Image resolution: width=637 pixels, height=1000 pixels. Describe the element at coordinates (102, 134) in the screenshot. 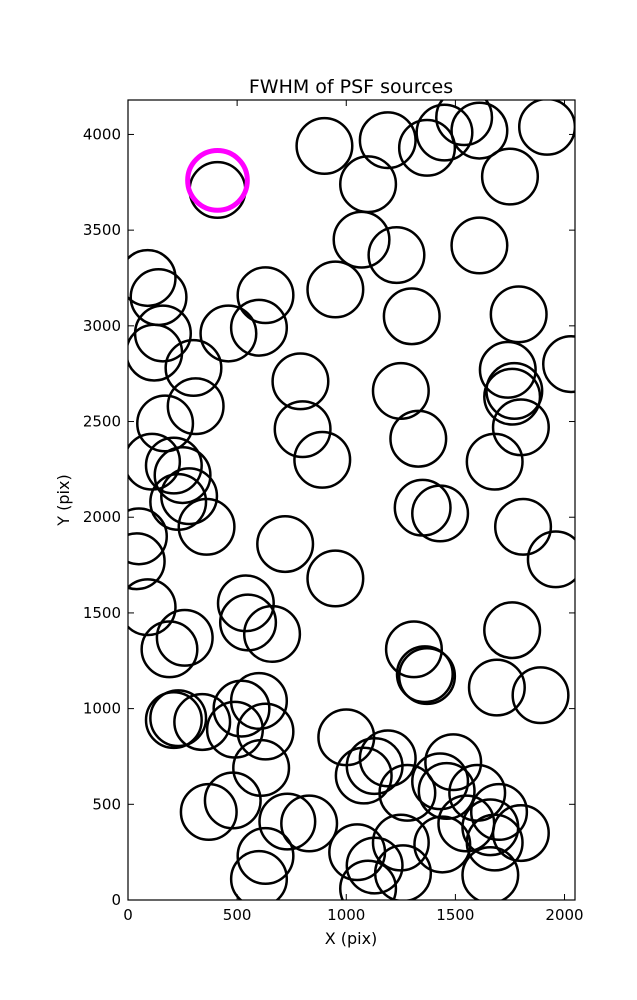

I see `y-tick-label: 4000` at that location.